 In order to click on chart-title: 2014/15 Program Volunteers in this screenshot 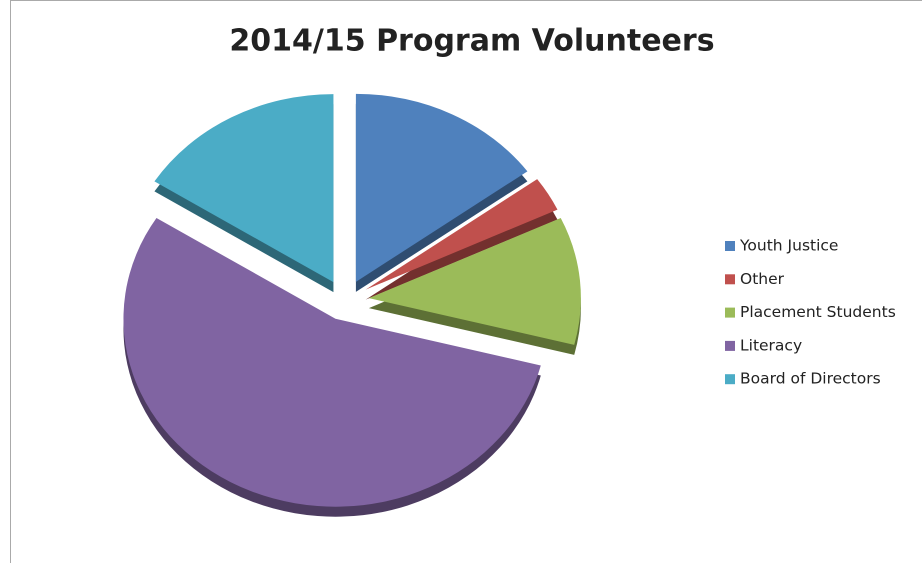, I will do `click(471, 41)`.